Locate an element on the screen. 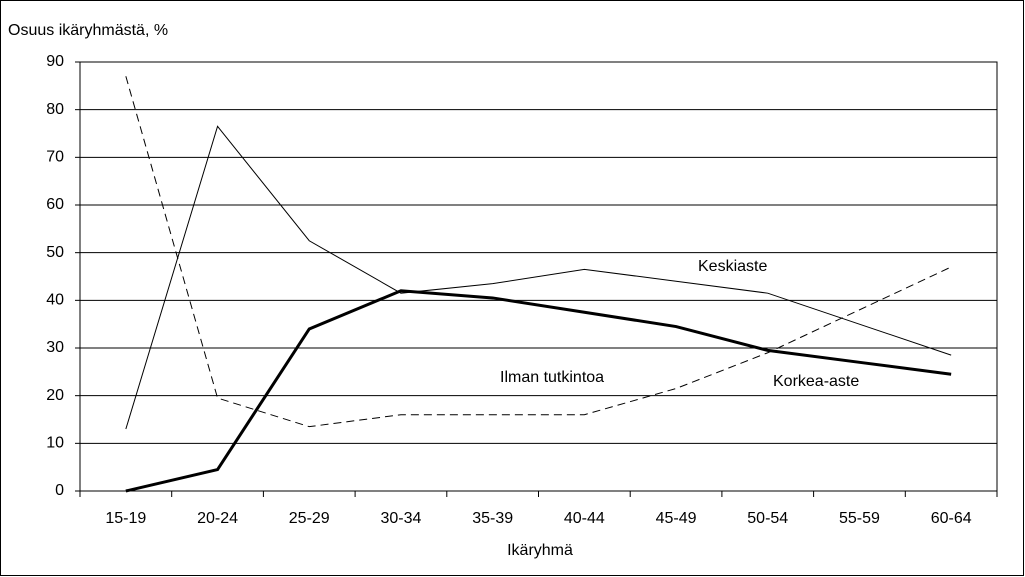 This screenshot has width=1025, height=577. y-tick-label: 0 is located at coordinates (59, 490).